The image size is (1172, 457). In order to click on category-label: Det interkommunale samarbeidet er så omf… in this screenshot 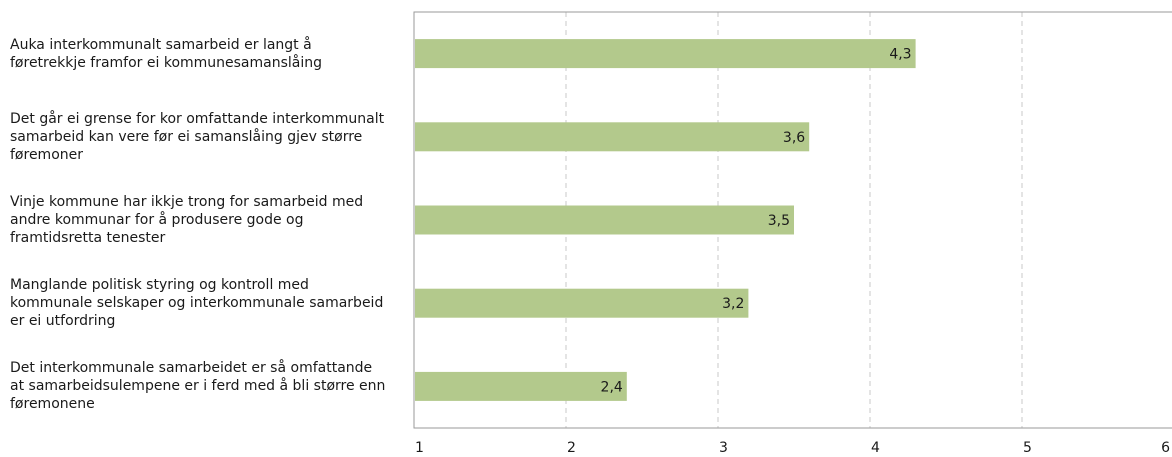, I will do `click(198, 386)`.